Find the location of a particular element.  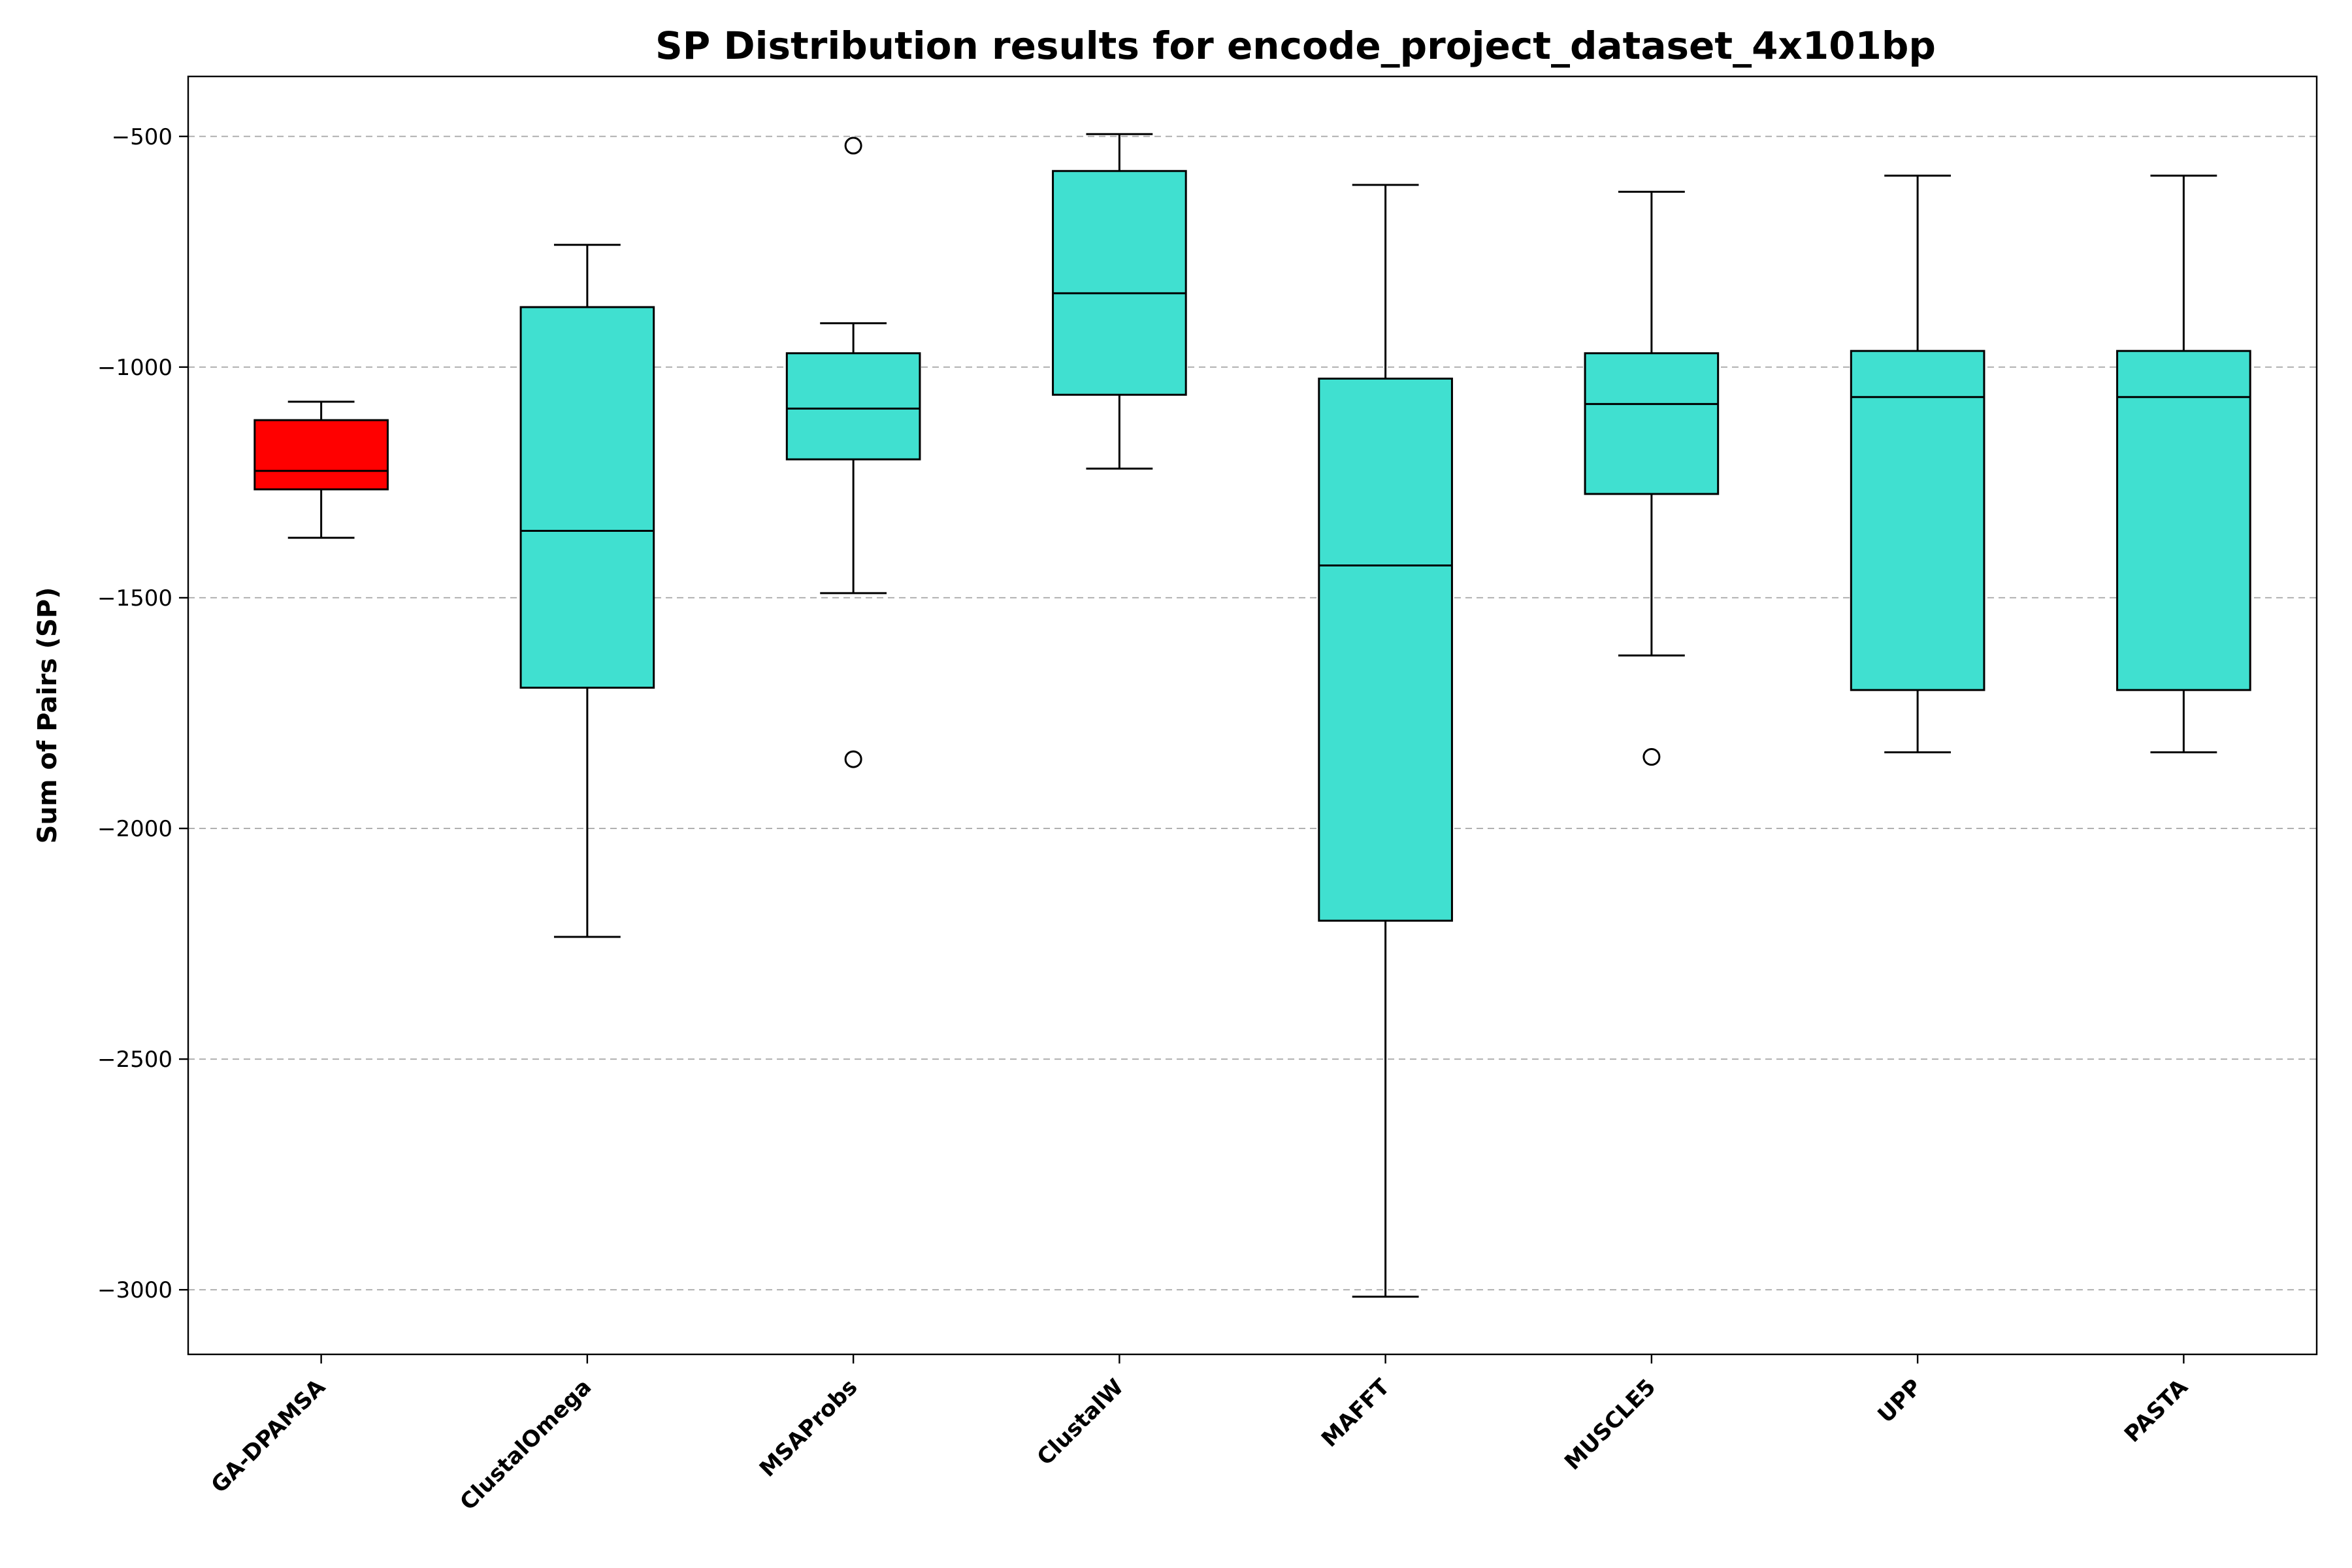

y-tick-label: −3000 is located at coordinates (134, 1290).